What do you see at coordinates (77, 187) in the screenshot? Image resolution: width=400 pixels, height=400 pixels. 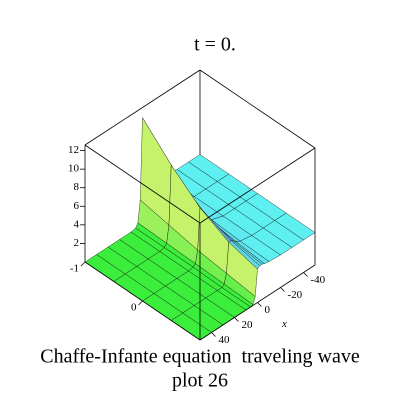 I see `z-tick-label: 8` at bounding box center [77, 187].